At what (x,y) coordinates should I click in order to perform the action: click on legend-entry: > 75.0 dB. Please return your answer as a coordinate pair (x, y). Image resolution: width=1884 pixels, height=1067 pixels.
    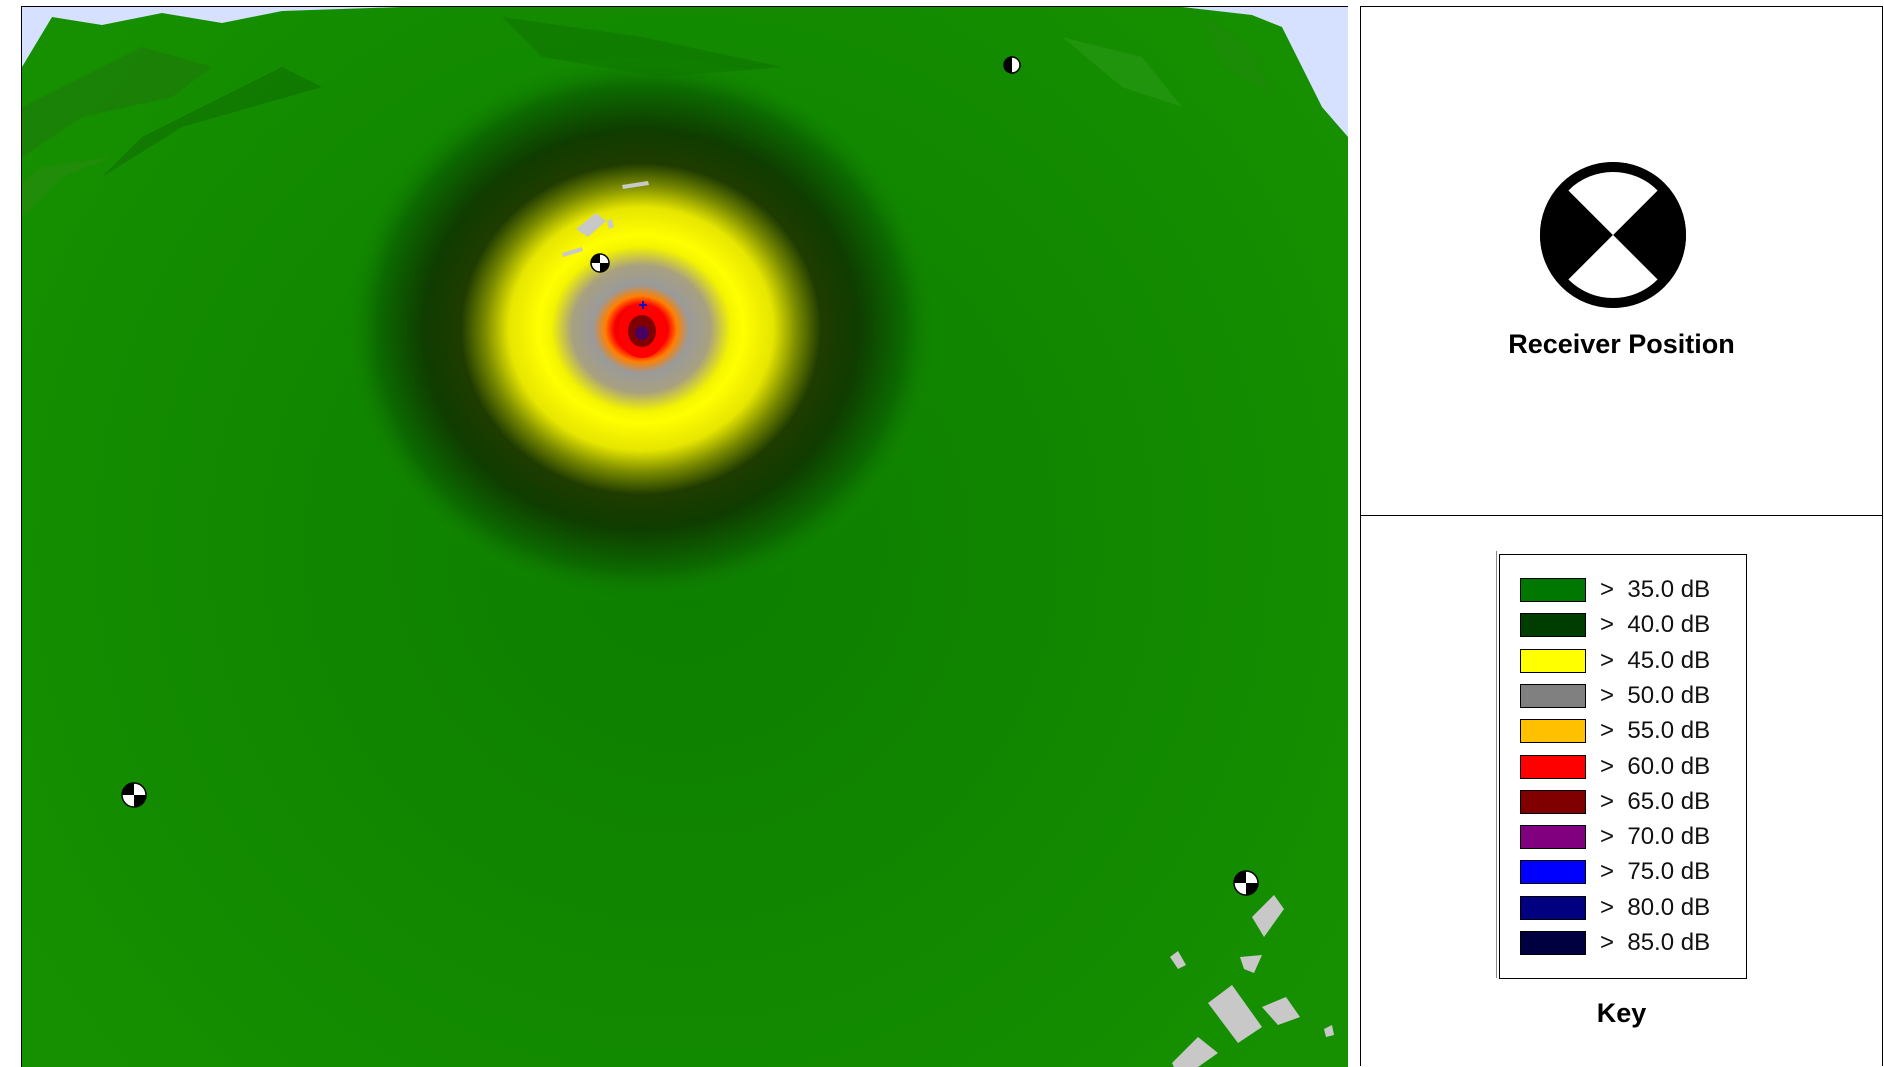
    Looking at the image, I should click on (1615, 872).